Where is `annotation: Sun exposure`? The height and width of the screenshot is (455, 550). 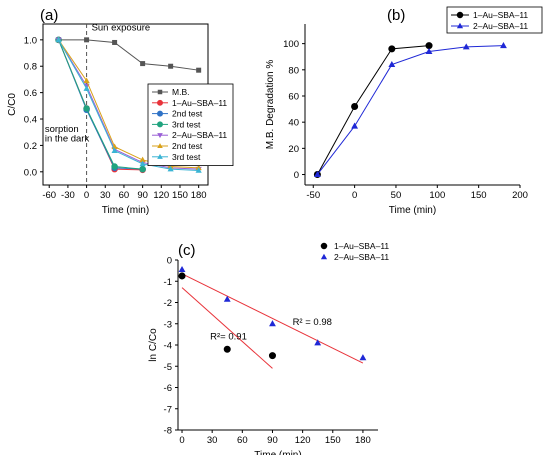
annotation: Sun exposure is located at coordinates (121, 28).